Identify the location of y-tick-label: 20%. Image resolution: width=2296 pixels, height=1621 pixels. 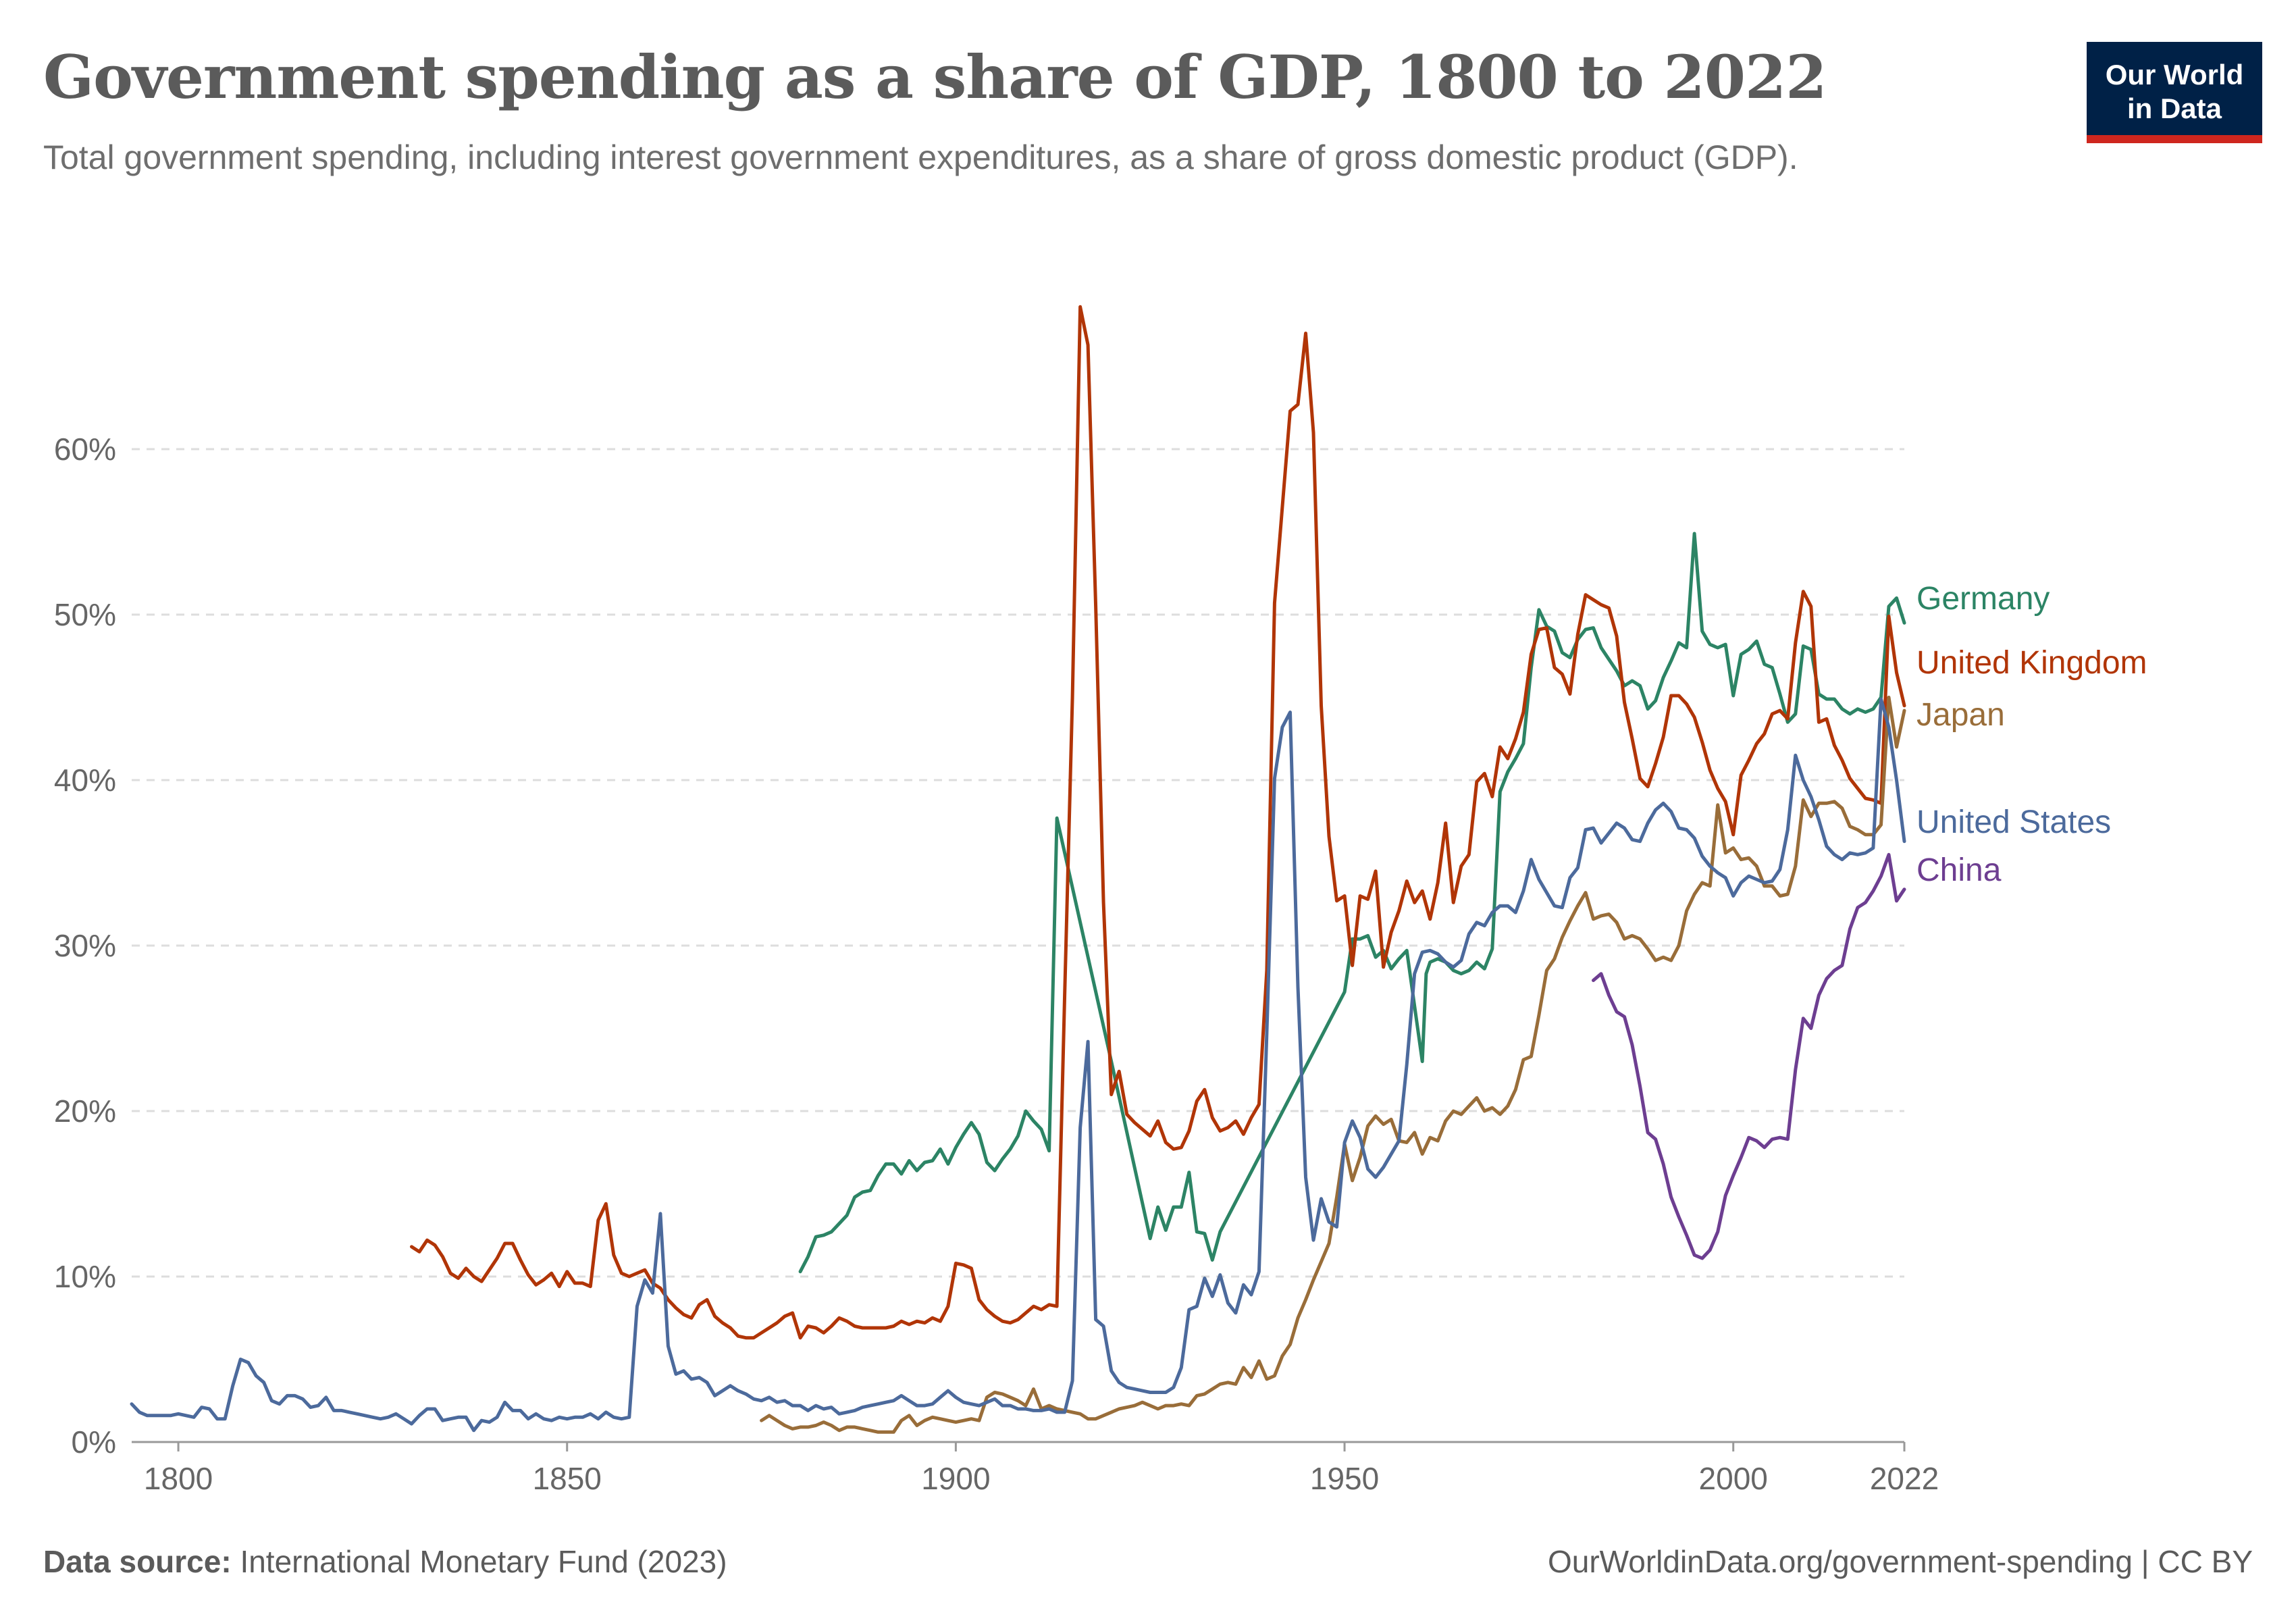
(85, 1111).